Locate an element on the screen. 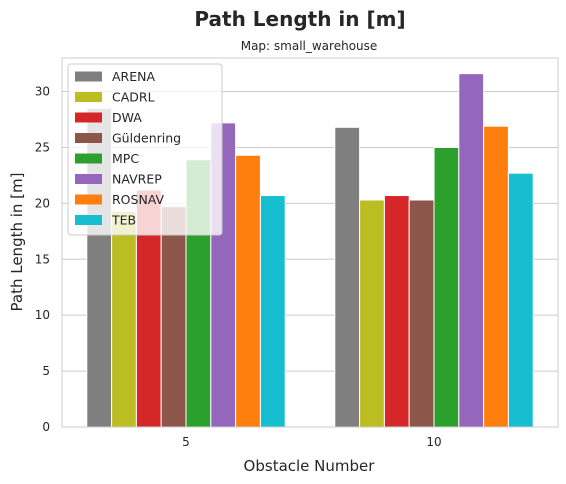  y-tick-label: 20 is located at coordinates (42, 203).